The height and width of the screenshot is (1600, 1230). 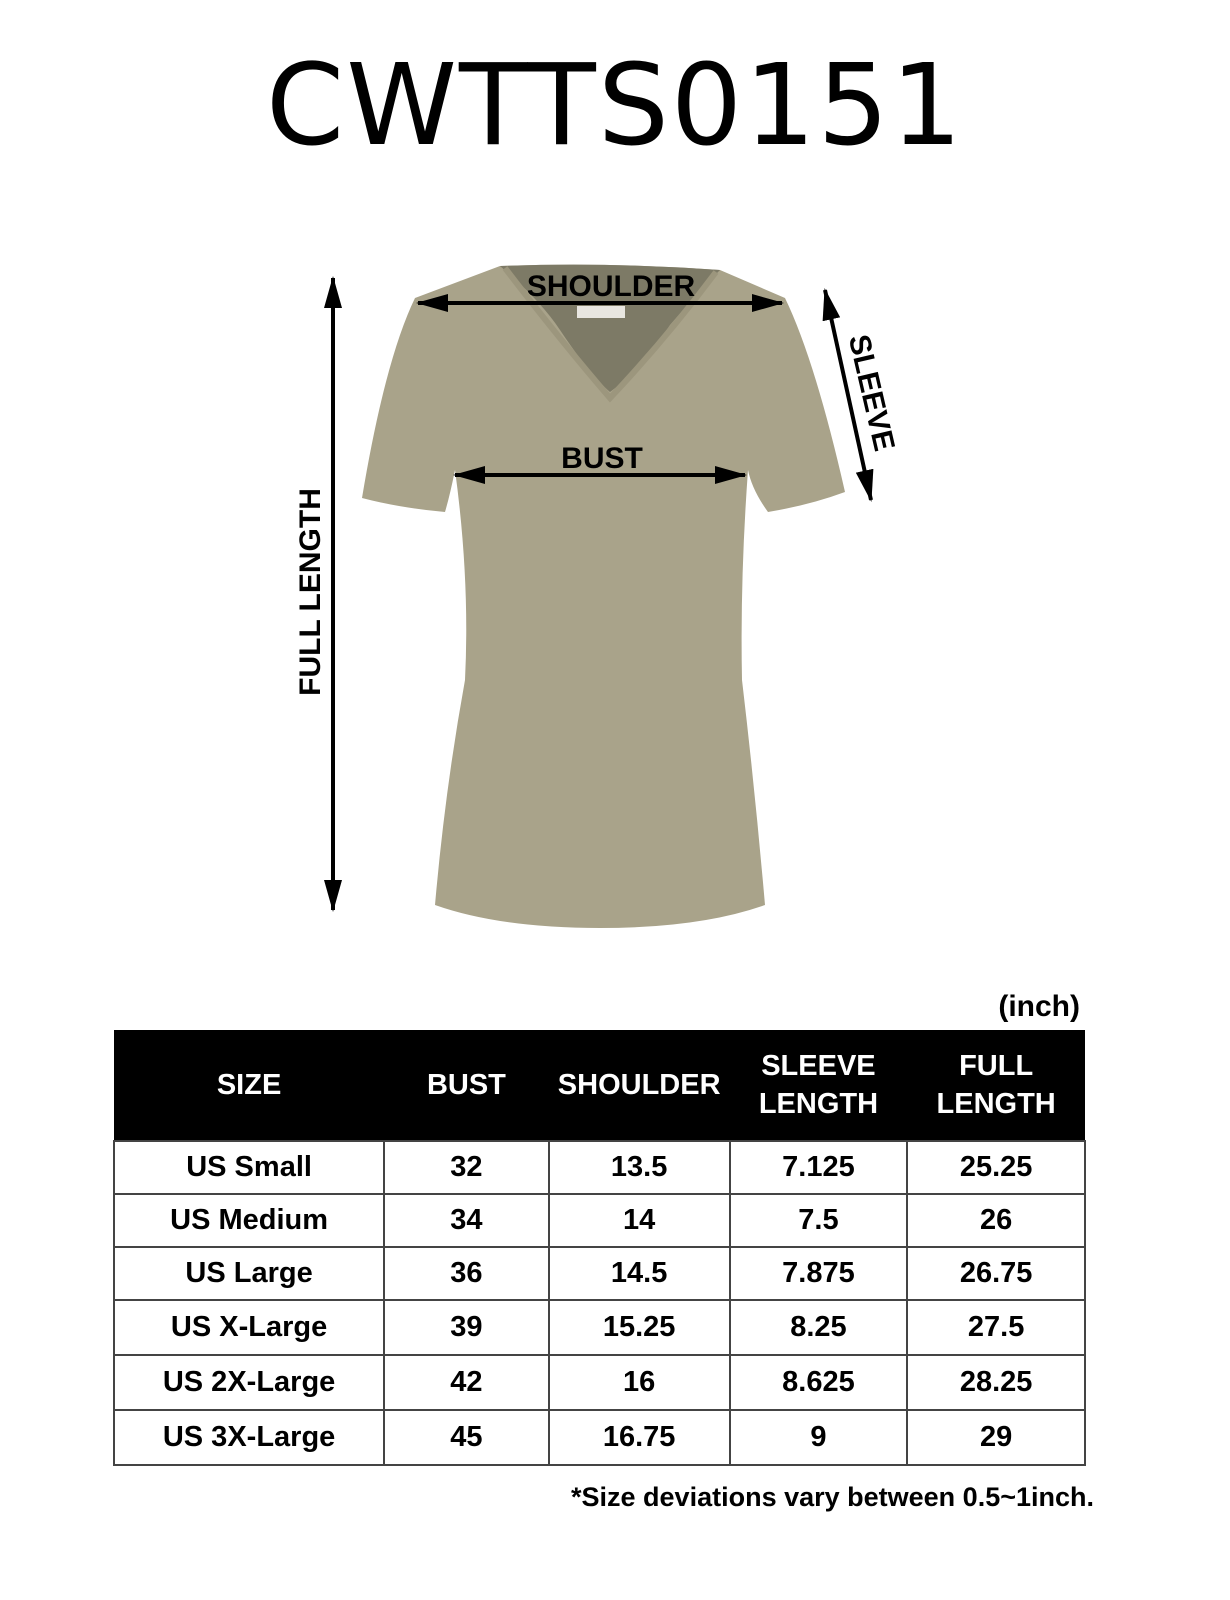 What do you see at coordinates (818, 1220) in the screenshot?
I see `table-cell: 7.5` at bounding box center [818, 1220].